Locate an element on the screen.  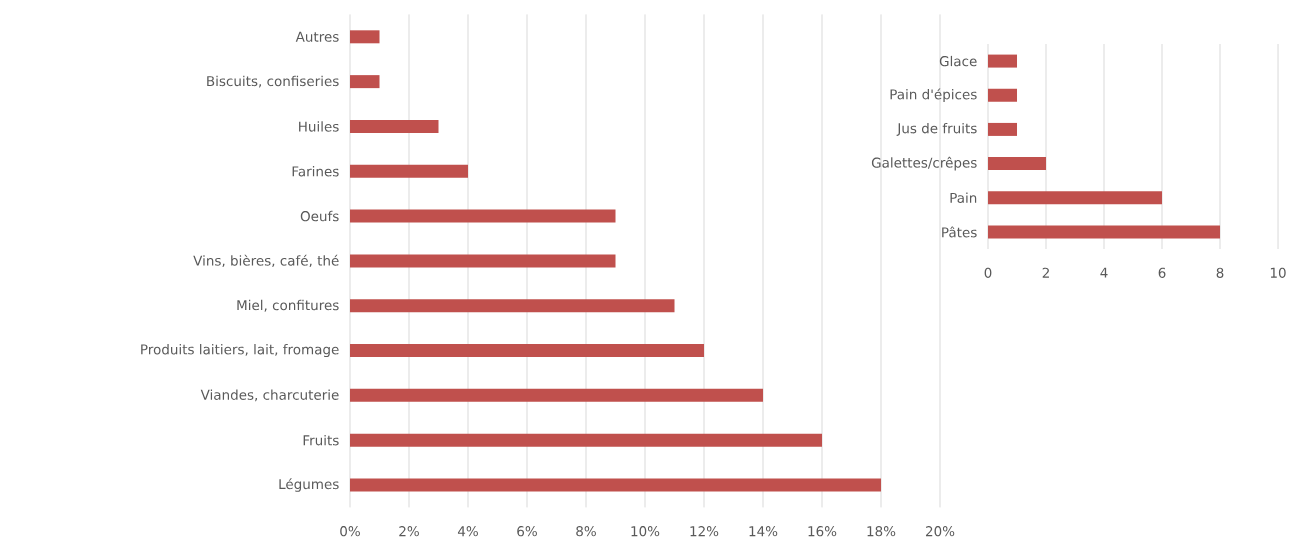
x-tick-label: 18% is located at coordinates (881, 531).